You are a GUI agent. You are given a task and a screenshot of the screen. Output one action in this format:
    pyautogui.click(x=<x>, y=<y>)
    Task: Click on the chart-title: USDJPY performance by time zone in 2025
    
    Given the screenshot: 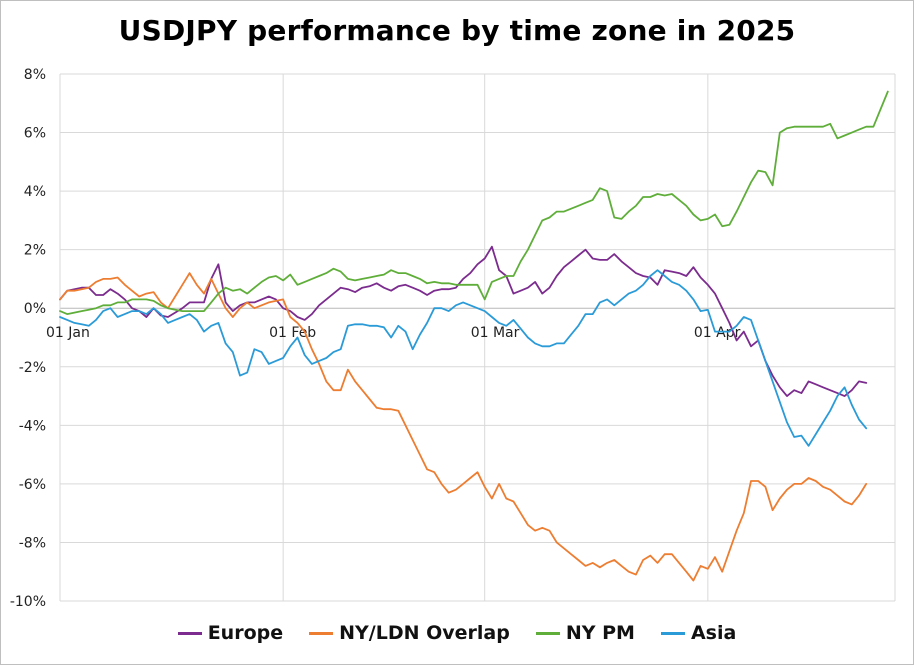 What is the action you would take?
    pyautogui.click(x=457, y=30)
    